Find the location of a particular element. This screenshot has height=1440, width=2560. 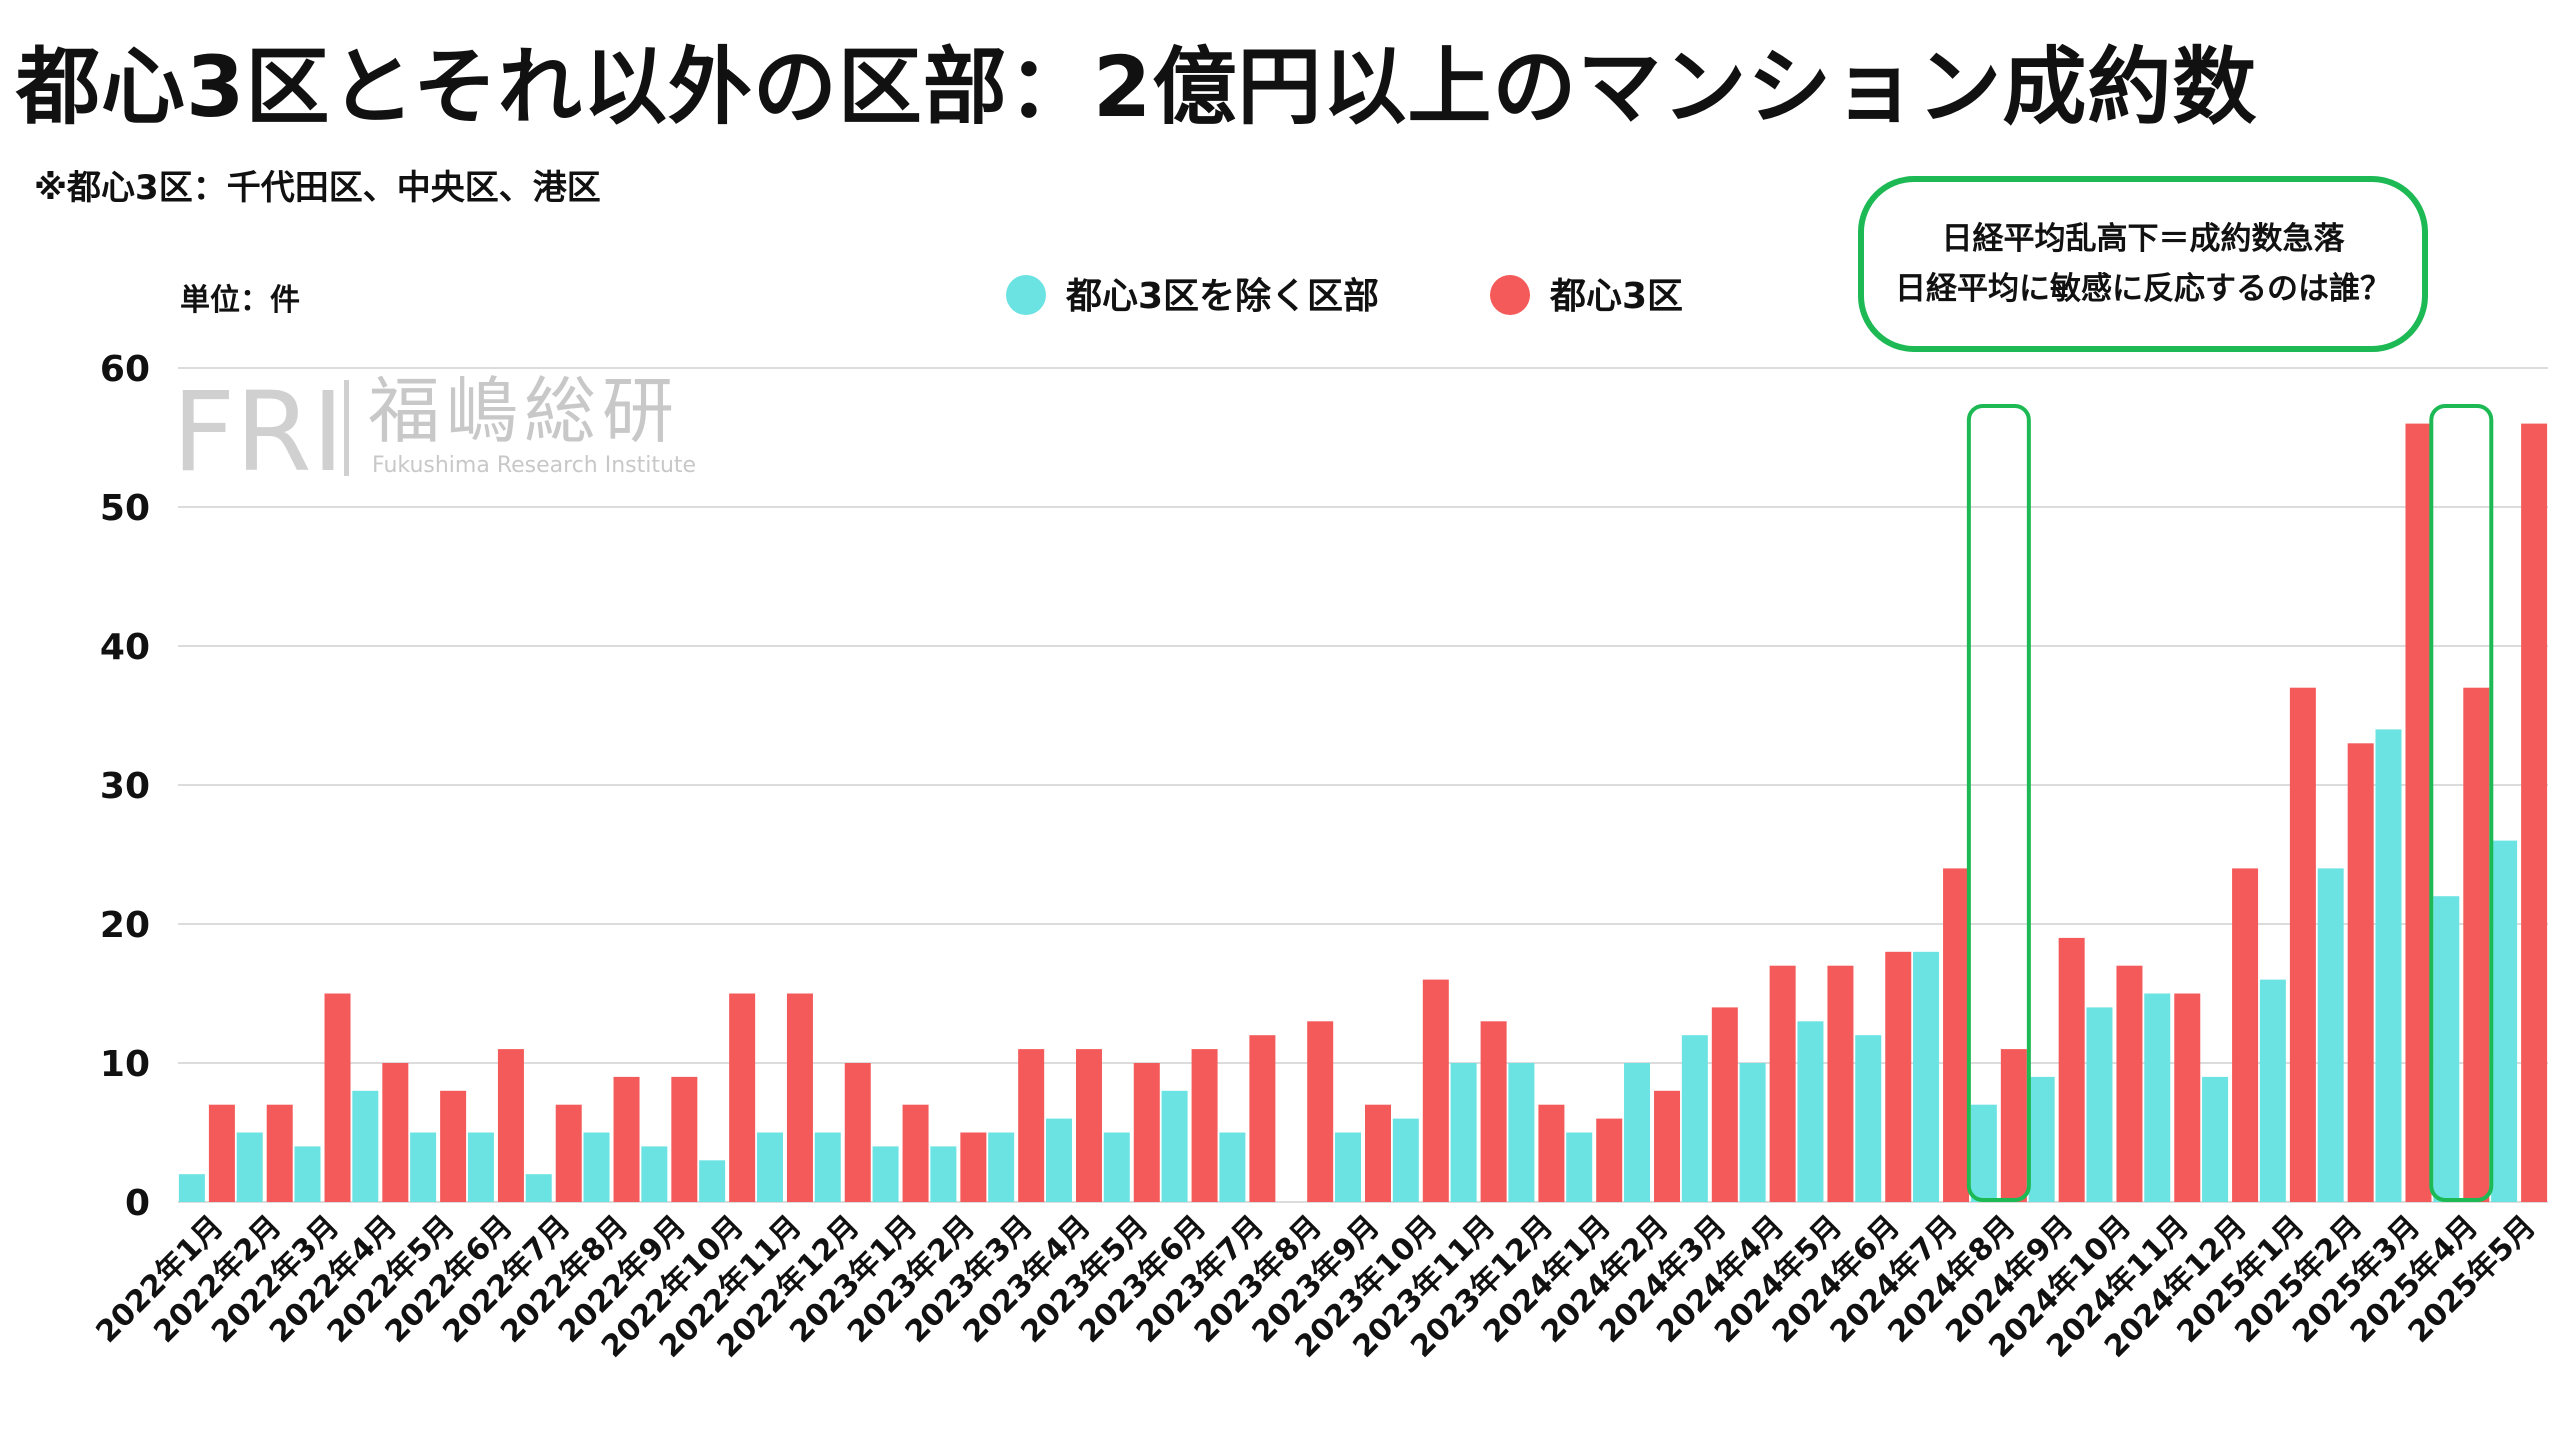

legend-label-central3: 都心3区 is located at coordinates (1616, 296).